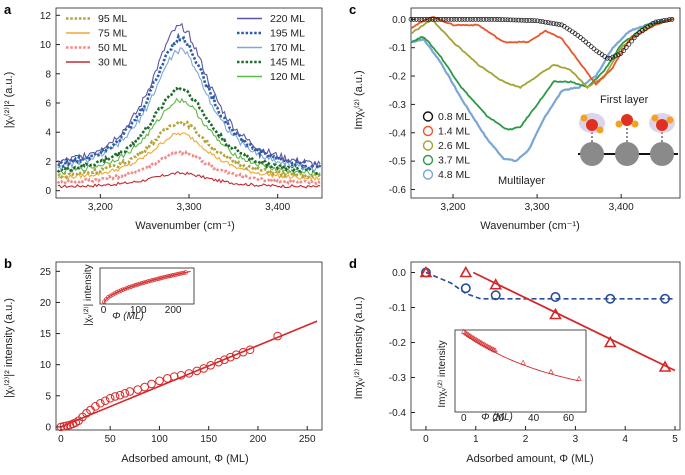  What do you see at coordinates (454, 132) in the screenshot?
I see `panel-c-legend-label: 1.4 ML` at bounding box center [454, 132].